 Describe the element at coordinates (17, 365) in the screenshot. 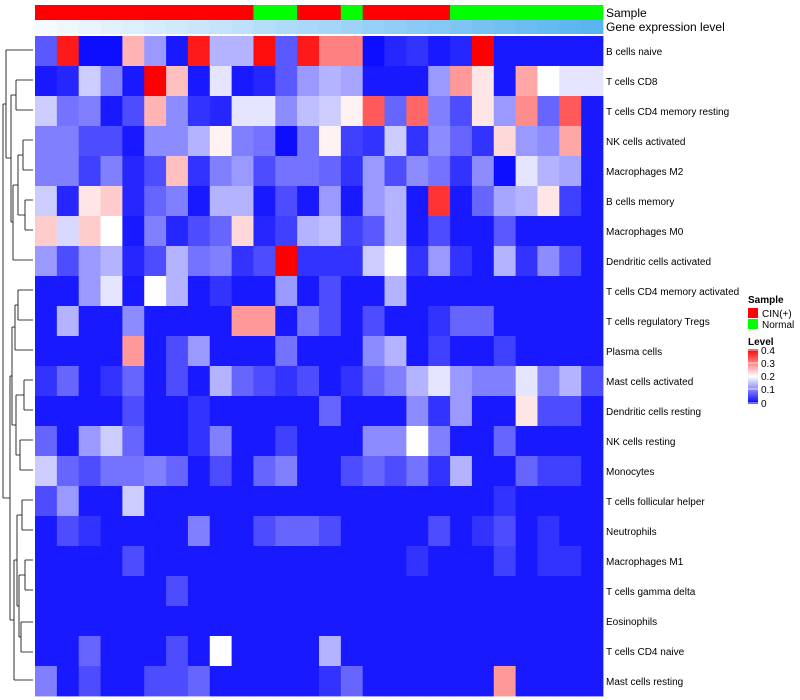

I see `row-dendrogram` at that location.